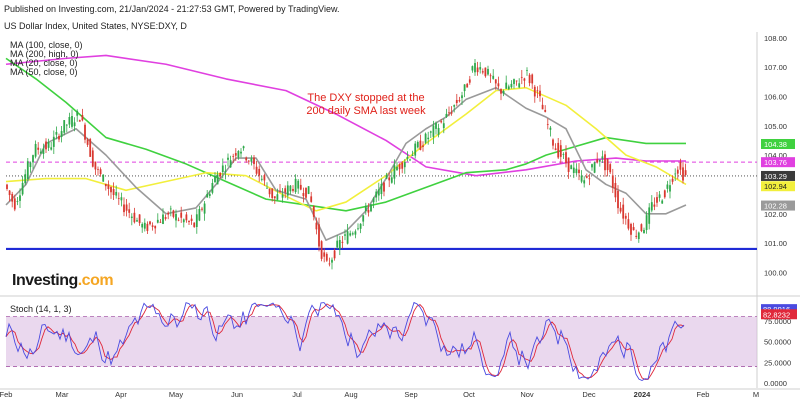 This screenshot has height=400, width=800. Describe the element at coordinates (237, 394) in the screenshot. I see `x-tick-label: Jun` at that location.